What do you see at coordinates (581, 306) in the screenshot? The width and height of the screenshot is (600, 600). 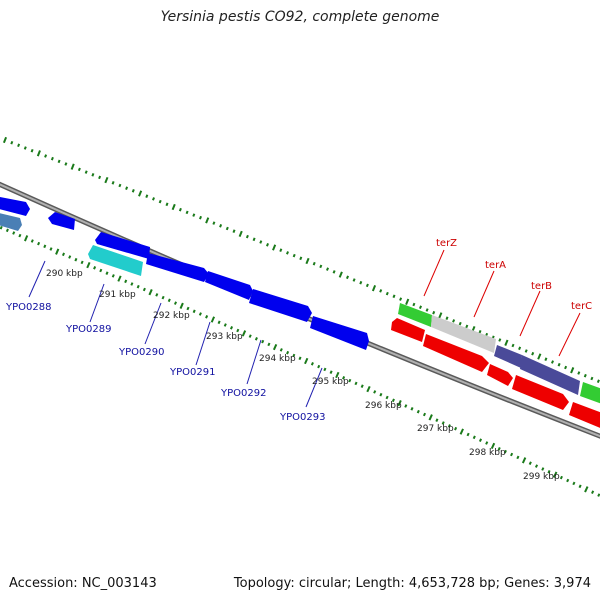 I see `gene-label: terC` at bounding box center [581, 306].